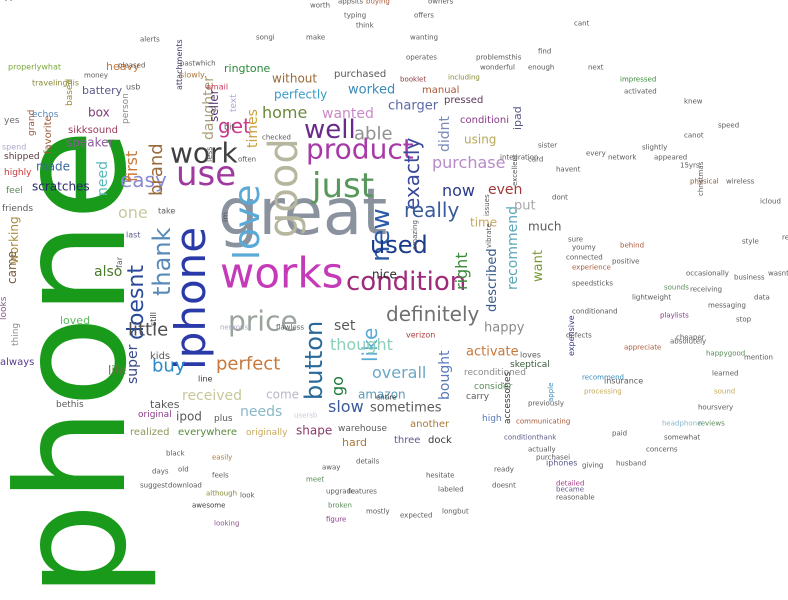 Image resolution: width=788 pixels, height=600 pixels. Describe the element at coordinates (303, 212) in the screenshot. I see `word: great` at that location.